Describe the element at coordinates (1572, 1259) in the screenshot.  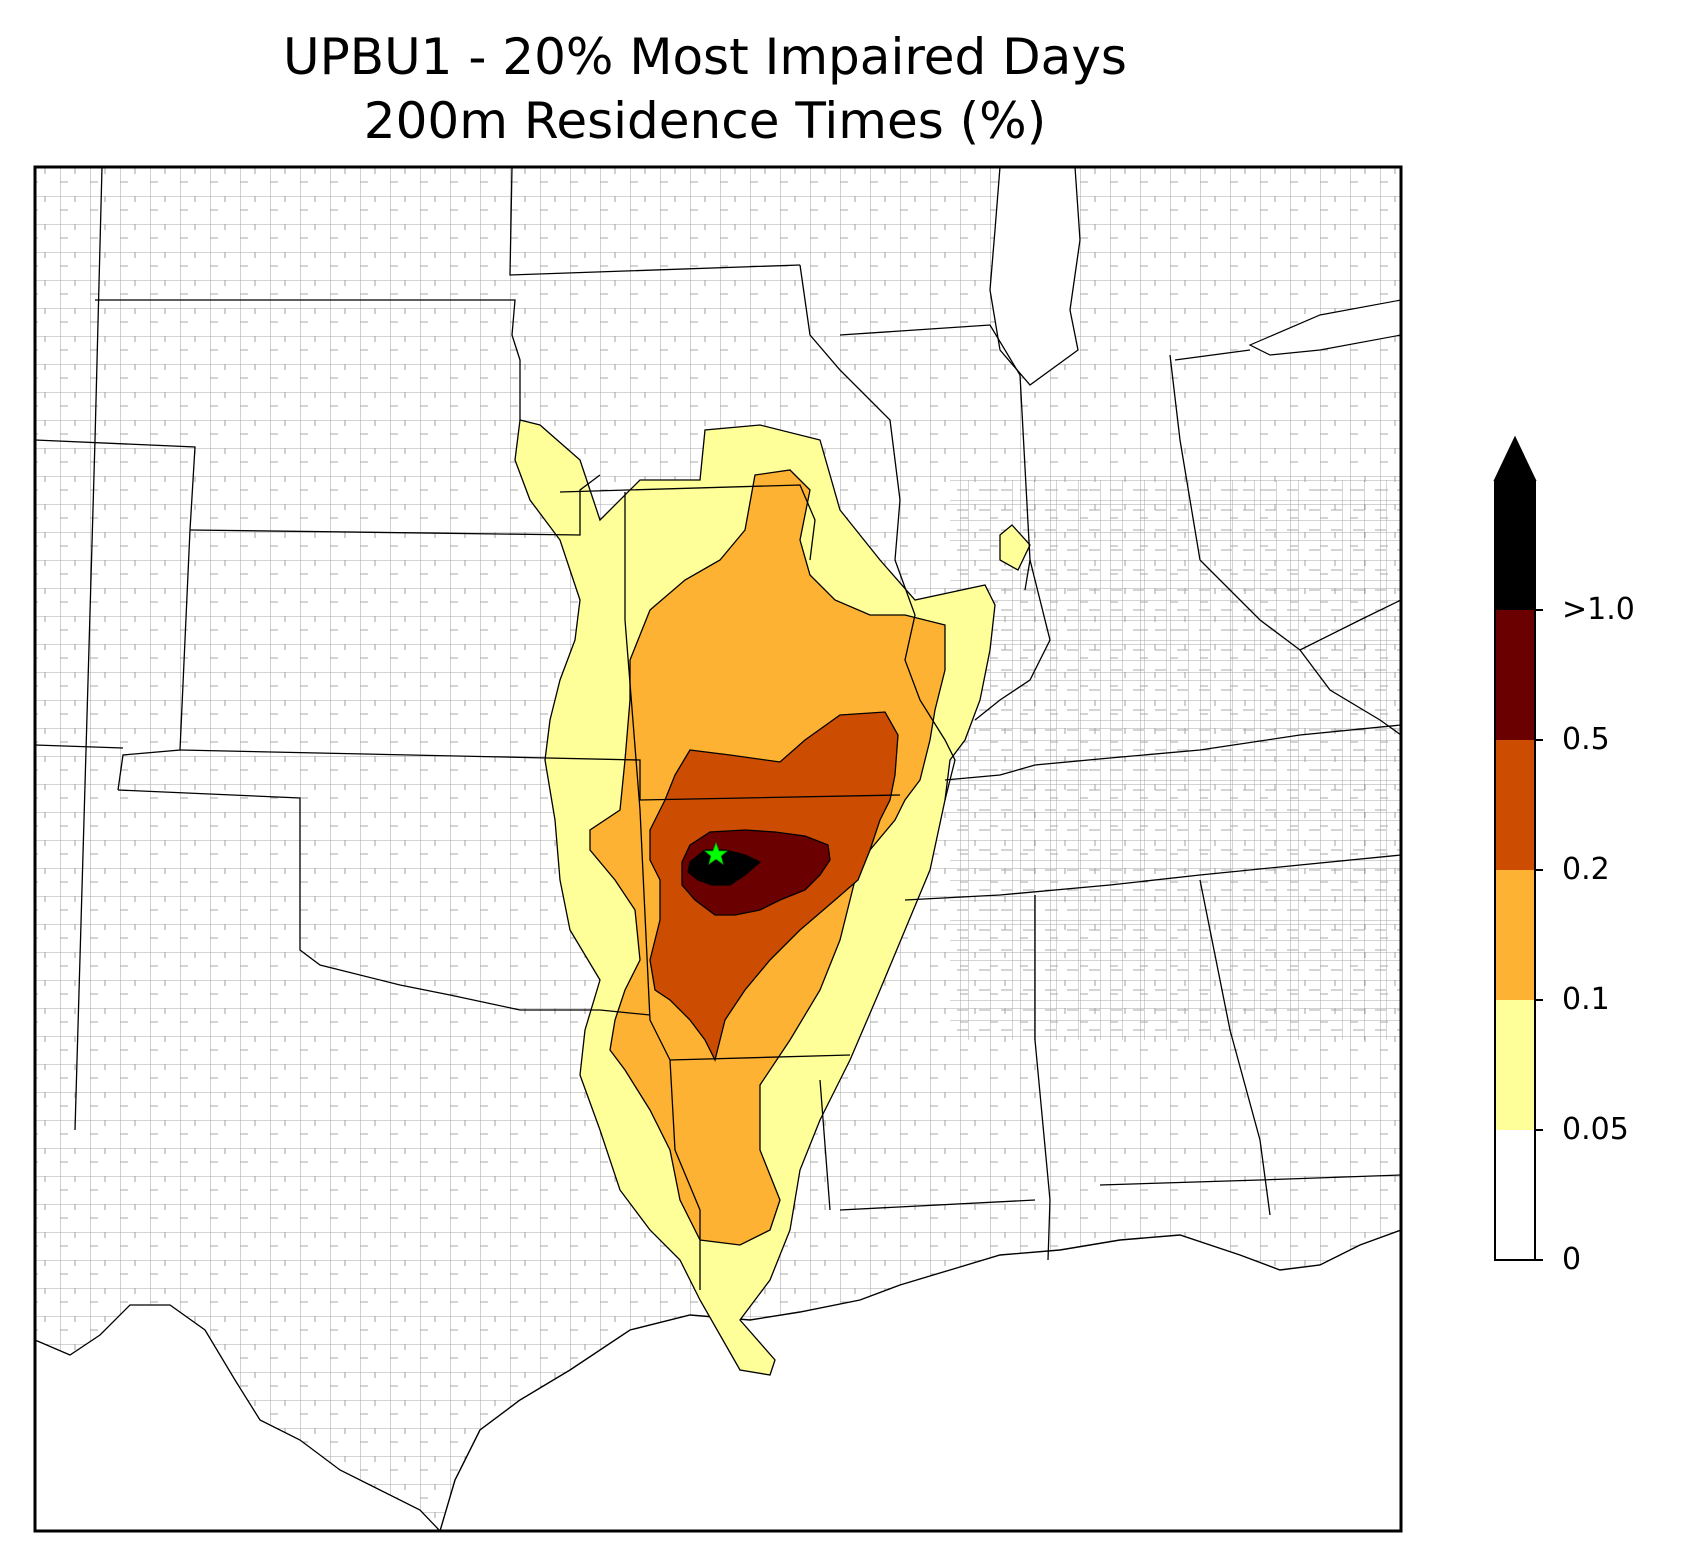
I see `colorbar-tick-label: 0` at that location.